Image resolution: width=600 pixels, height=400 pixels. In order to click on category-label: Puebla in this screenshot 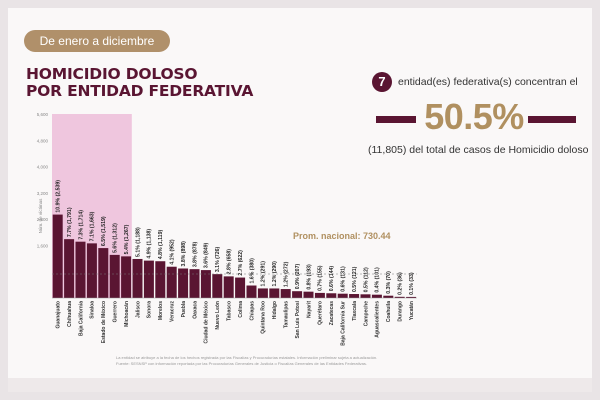, I will do `click(184, 309)`.